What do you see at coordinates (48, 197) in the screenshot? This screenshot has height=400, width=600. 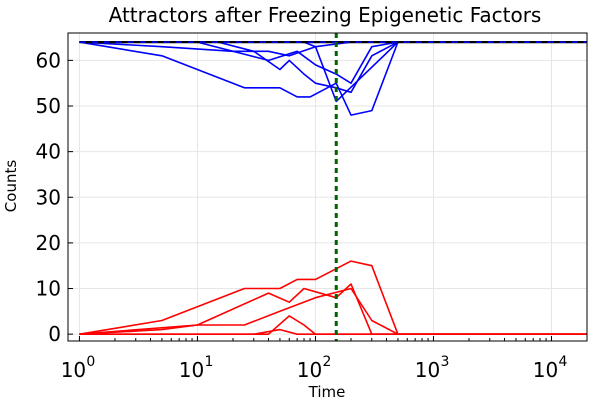 I see `y-tick-label: 30` at bounding box center [48, 197].